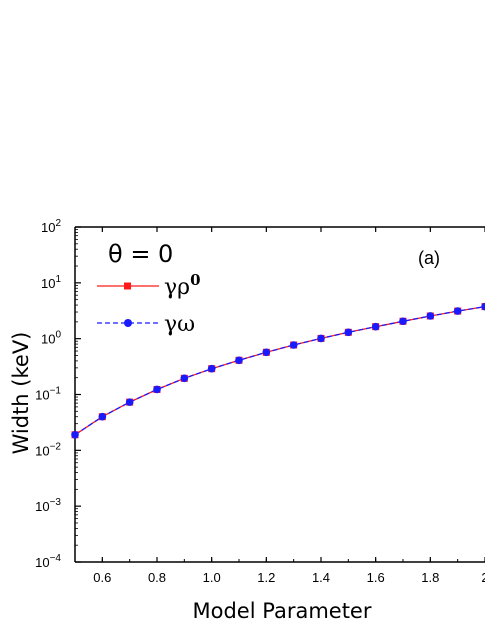  Describe the element at coordinates (48, 394) in the screenshot. I see `y-tick-label: 10⁻¹` at that location.